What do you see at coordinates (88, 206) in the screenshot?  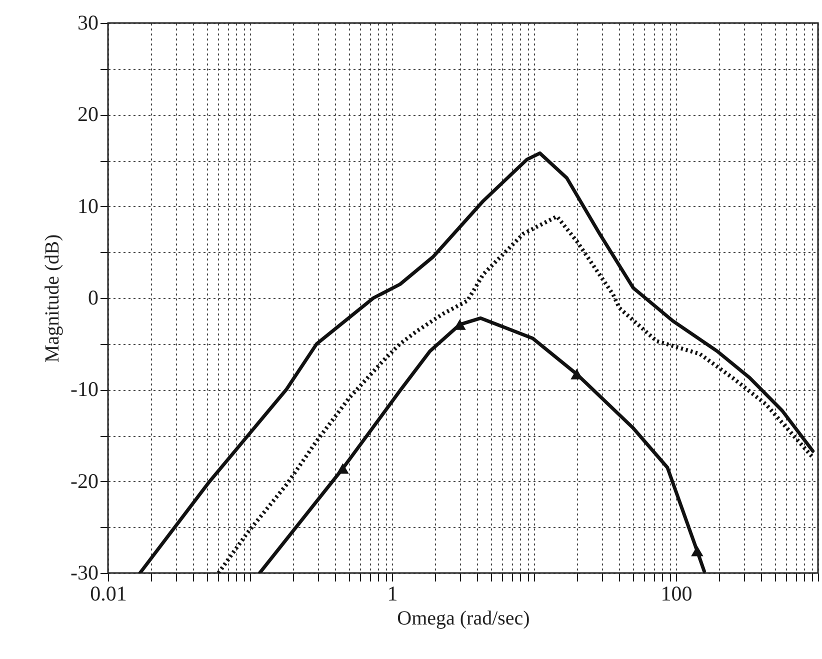 I see `y-tick-label: 10` at bounding box center [88, 206].